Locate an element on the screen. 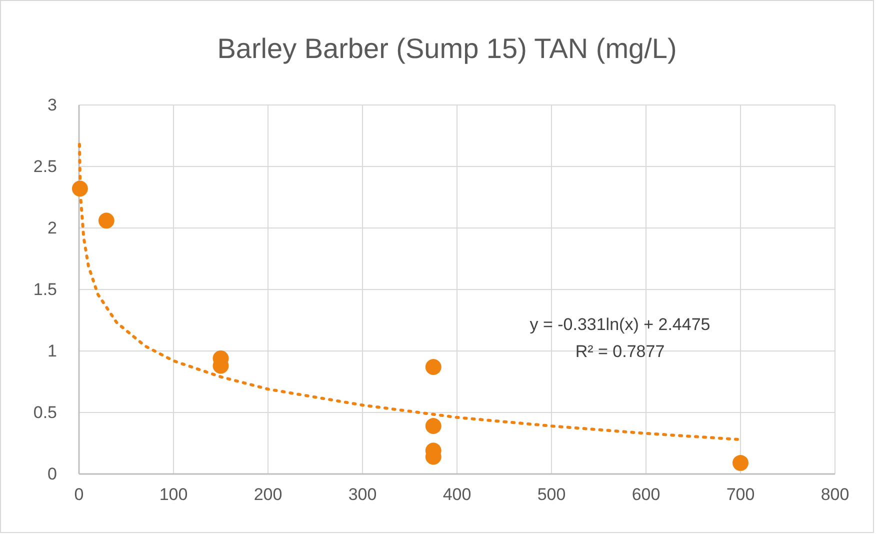 Image resolution: width=882 pixels, height=534 pixels. x-tick-label: 500 is located at coordinates (551, 494).